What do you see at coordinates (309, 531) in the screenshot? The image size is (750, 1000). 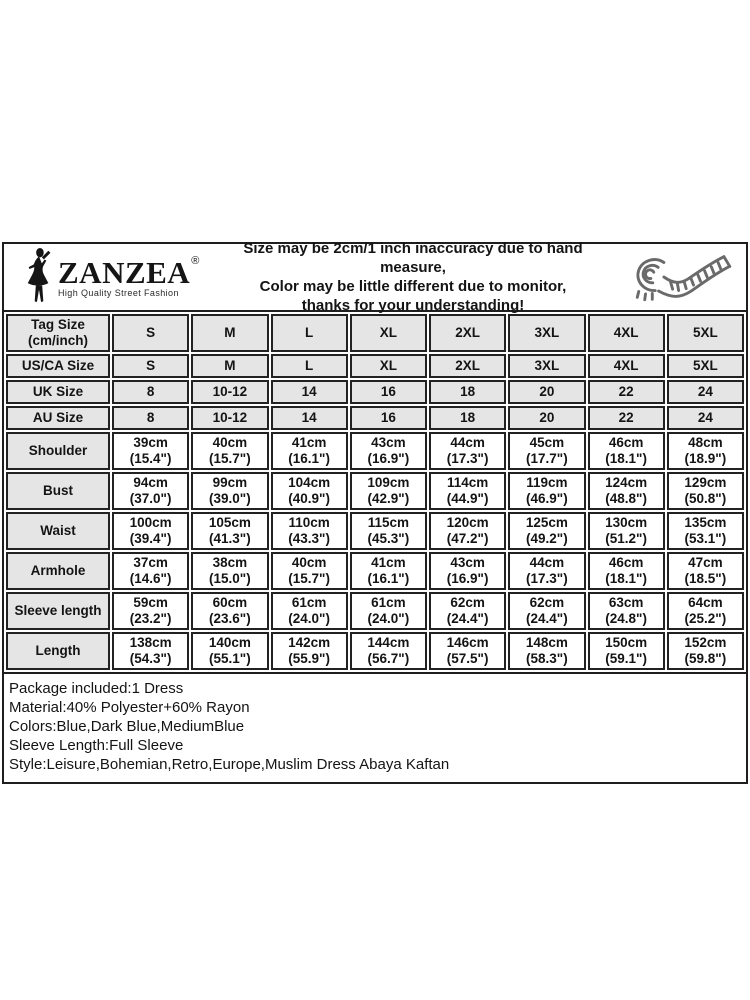 I see `table-cell: 110cm (43.3")` at bounding box center [309, 531].